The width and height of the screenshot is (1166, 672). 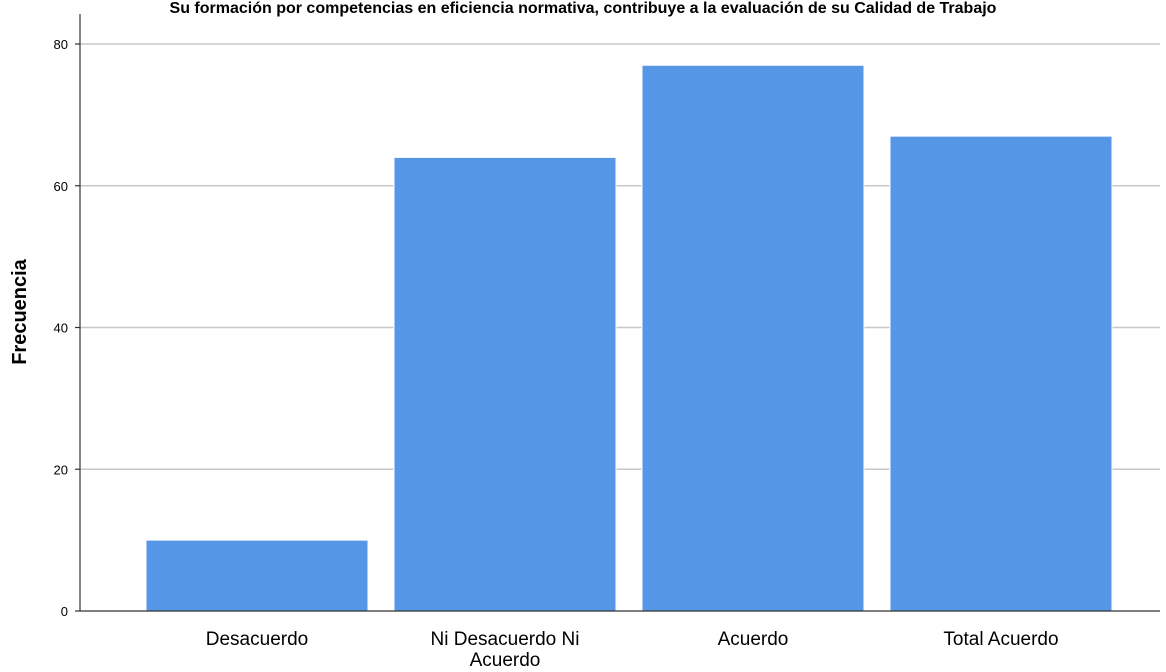 What do you see at coordinates (61, 328) in the screenshot?
I see `y-tick-label-40: 40` at bounding box center [61, 328].